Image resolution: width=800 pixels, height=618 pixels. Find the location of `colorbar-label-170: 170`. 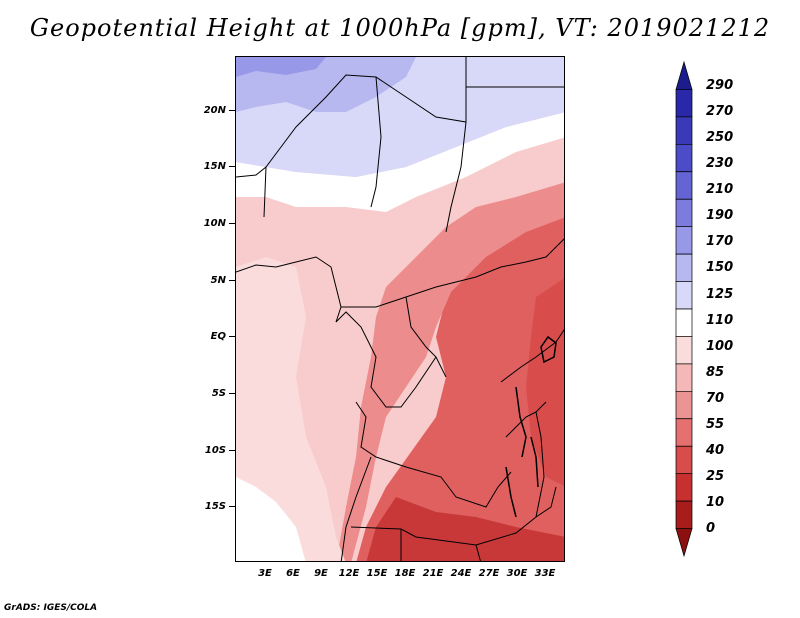

colorbar-label-170: 170 is located at coordinates (720, 241).